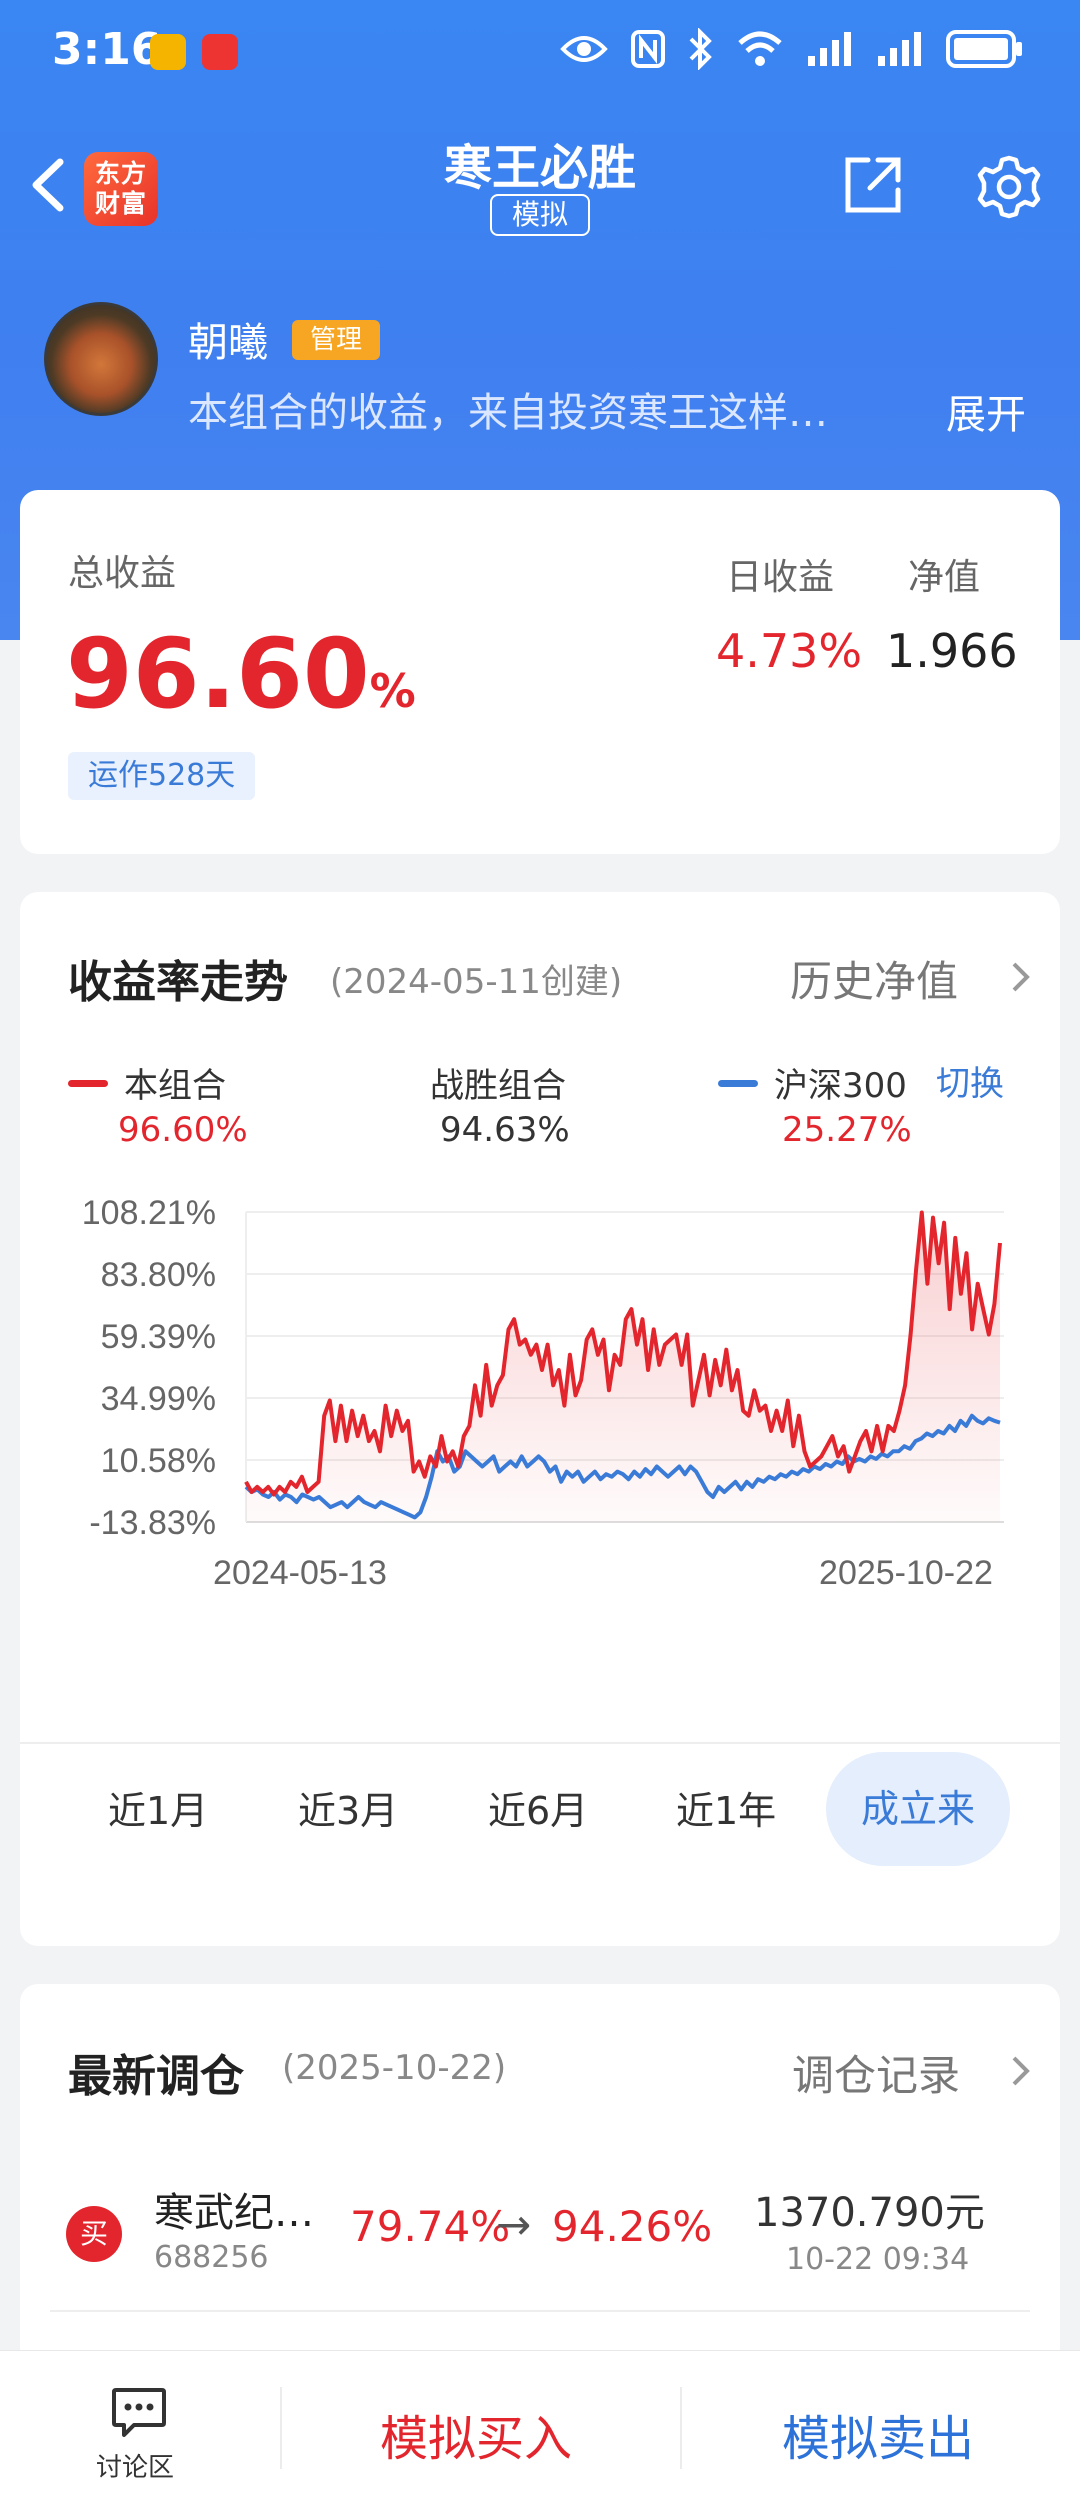 This screenshot has width=1080, height=2504. Describe the element at coordinates (899, 49) in the screenshot. I see `signal-2-icon` at that location.